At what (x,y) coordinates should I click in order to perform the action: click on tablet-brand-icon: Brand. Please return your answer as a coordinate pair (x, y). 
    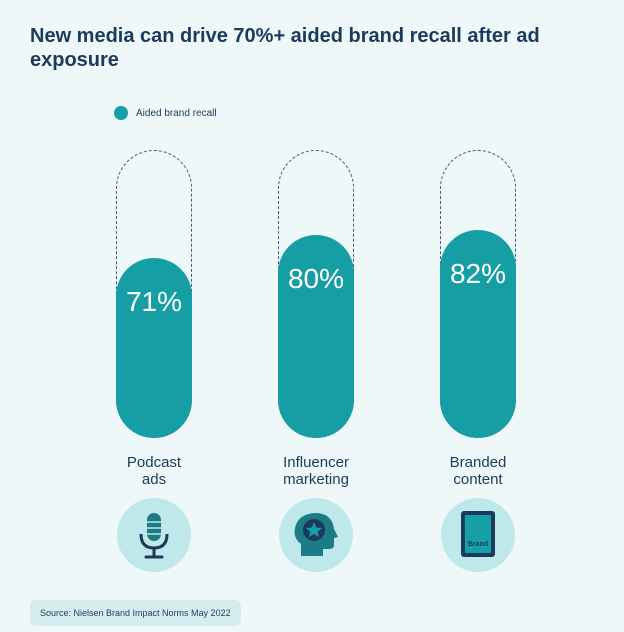
    Looking at the image, I should click on (478, 535).